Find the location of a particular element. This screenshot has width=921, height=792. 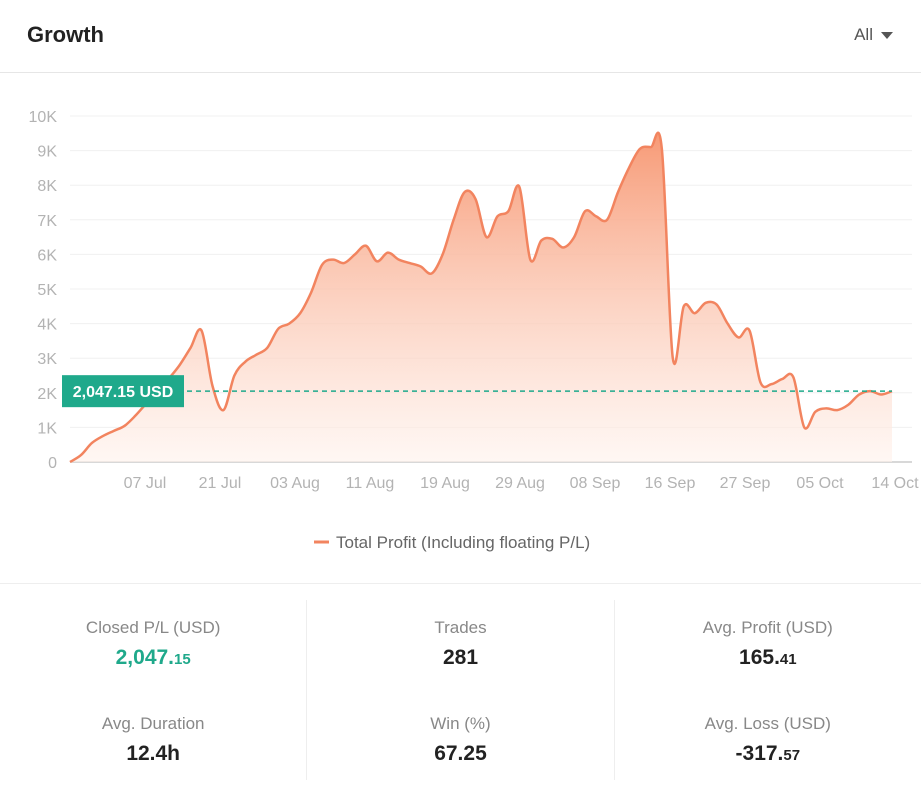

stat-value: 281 is located at coordinates (460, 657).